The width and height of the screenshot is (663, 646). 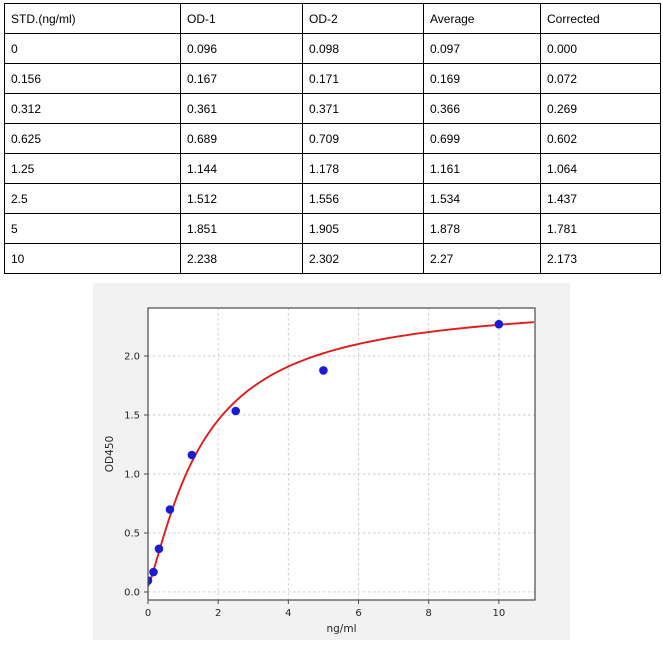 I want to click on table-cell: 0.097, so click(x=482, y=48).